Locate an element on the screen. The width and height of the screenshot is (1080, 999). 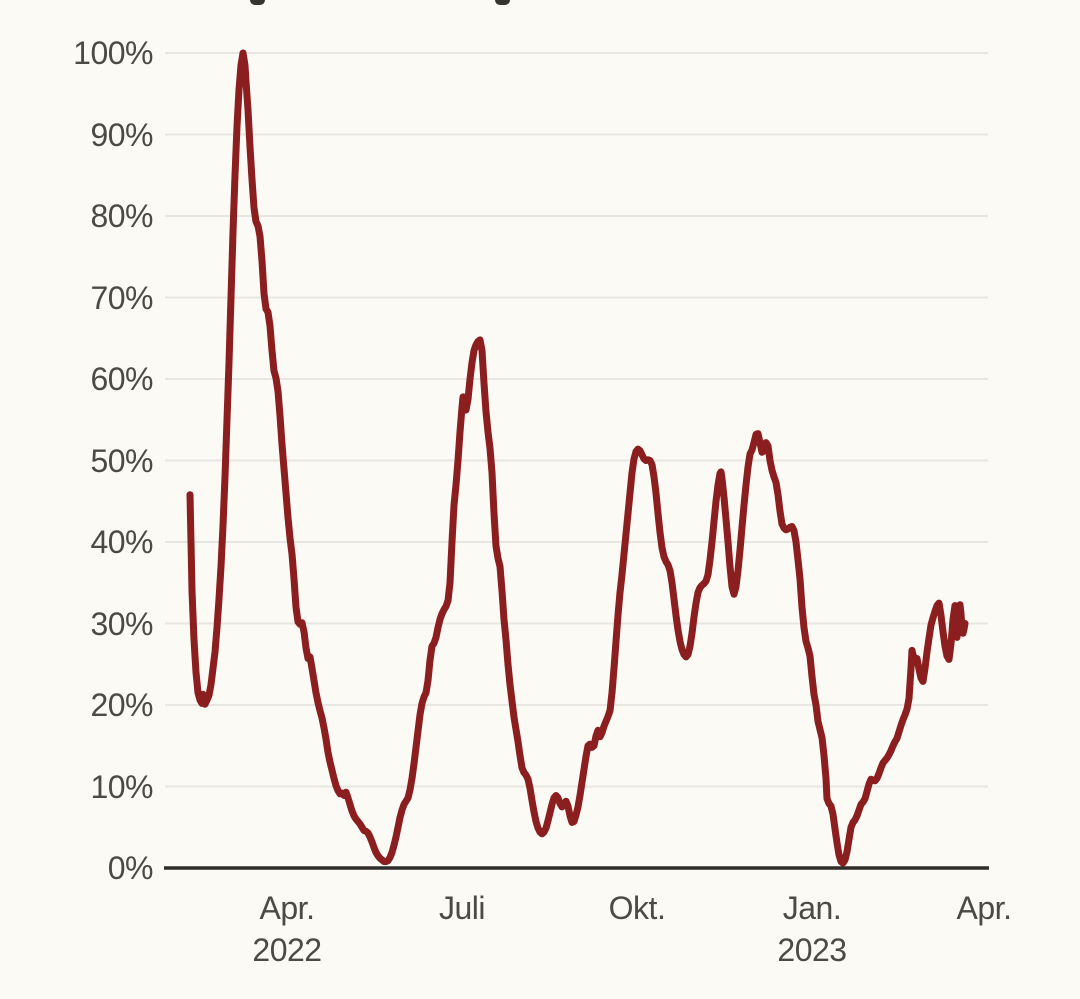
year-label: 2022 is located at coordinates (287, 950).